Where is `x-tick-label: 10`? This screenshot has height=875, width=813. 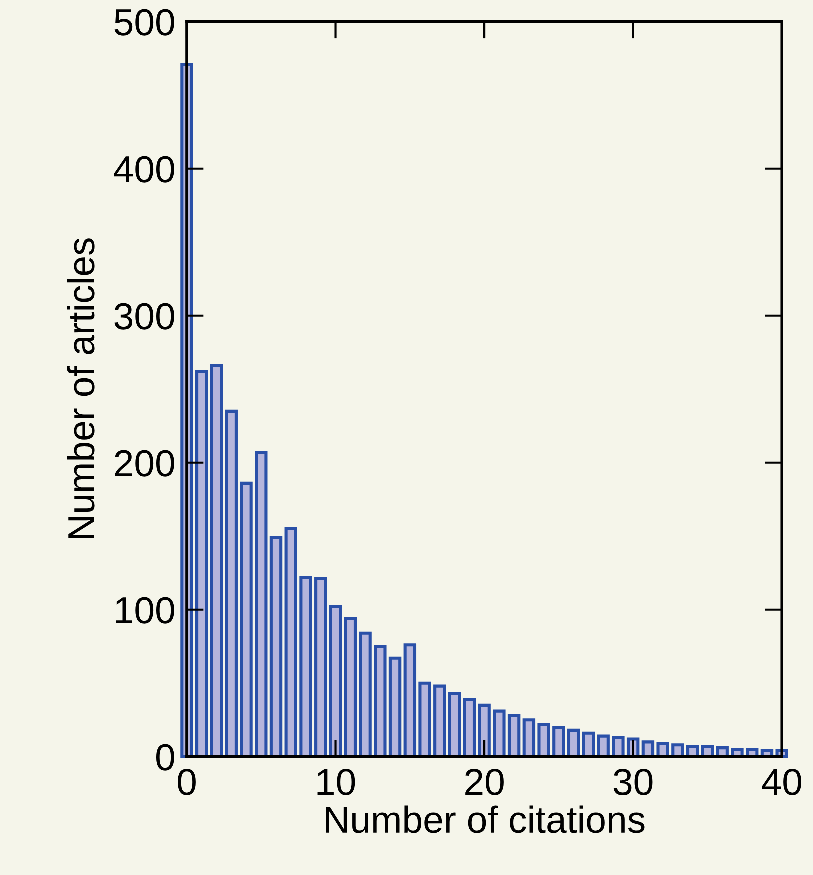
x-tick-label: 10 is located at coordinates (337, 782).